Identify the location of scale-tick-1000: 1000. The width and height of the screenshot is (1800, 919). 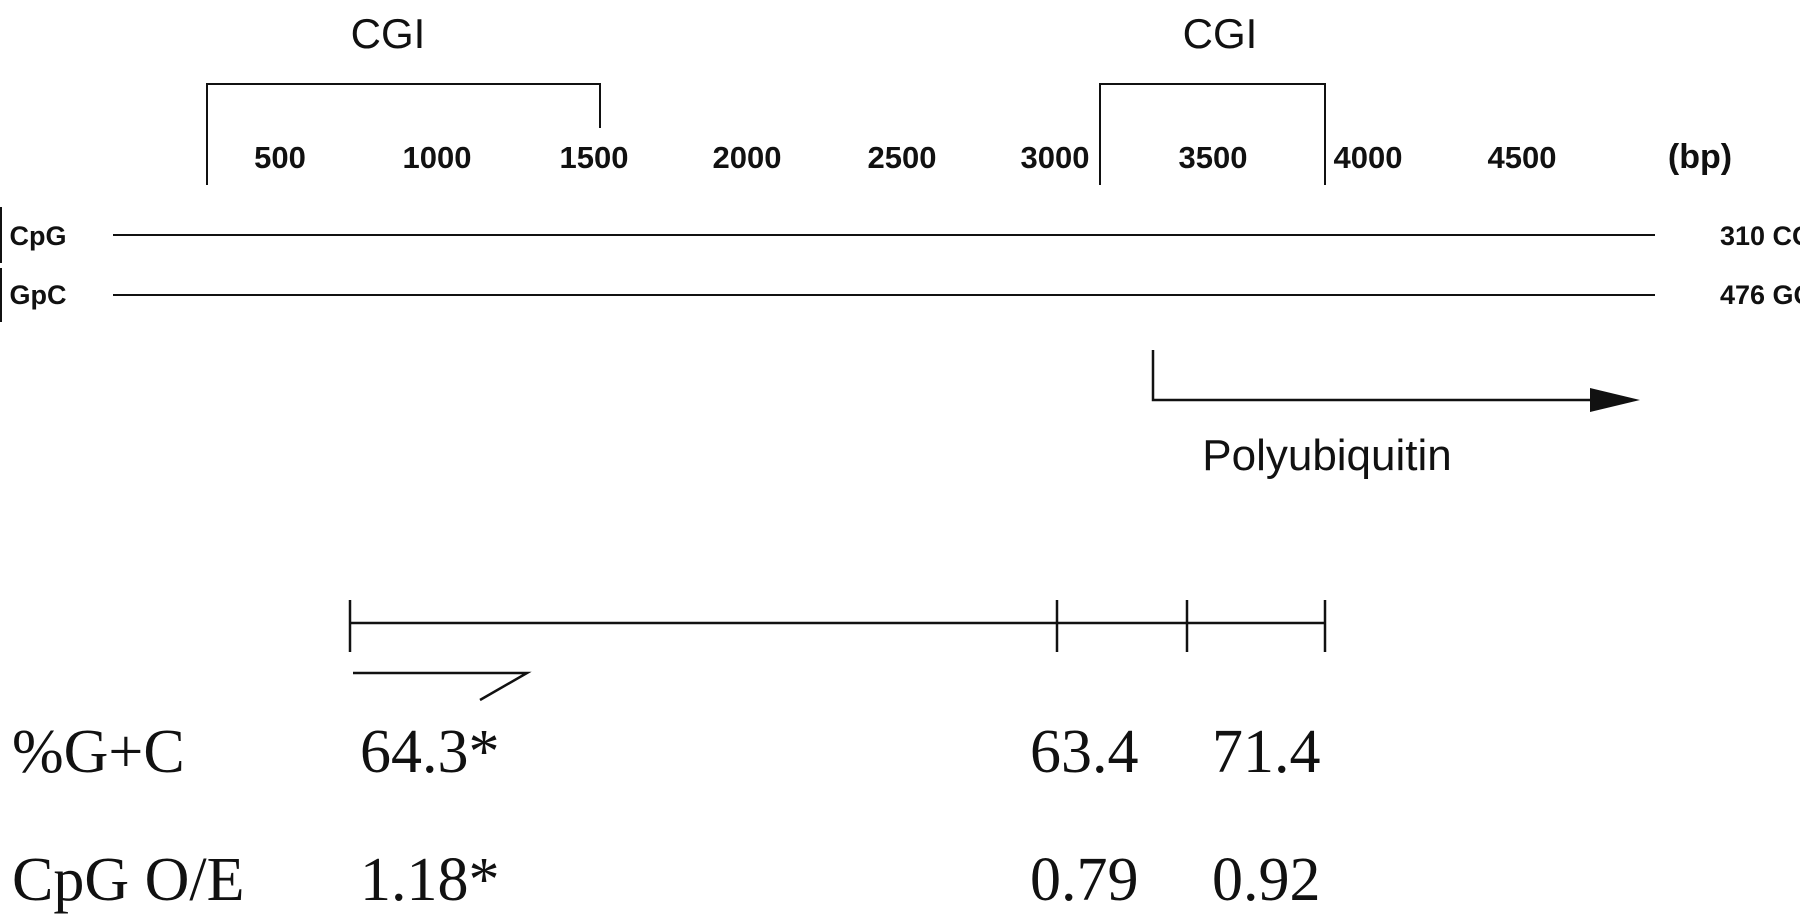
(437, 157).